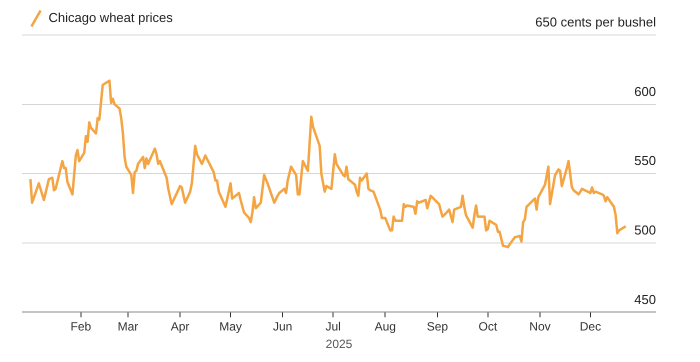 This screenshot has height=362, width=700. I want to click on x-tick-label: Apr, so click(180, 327).